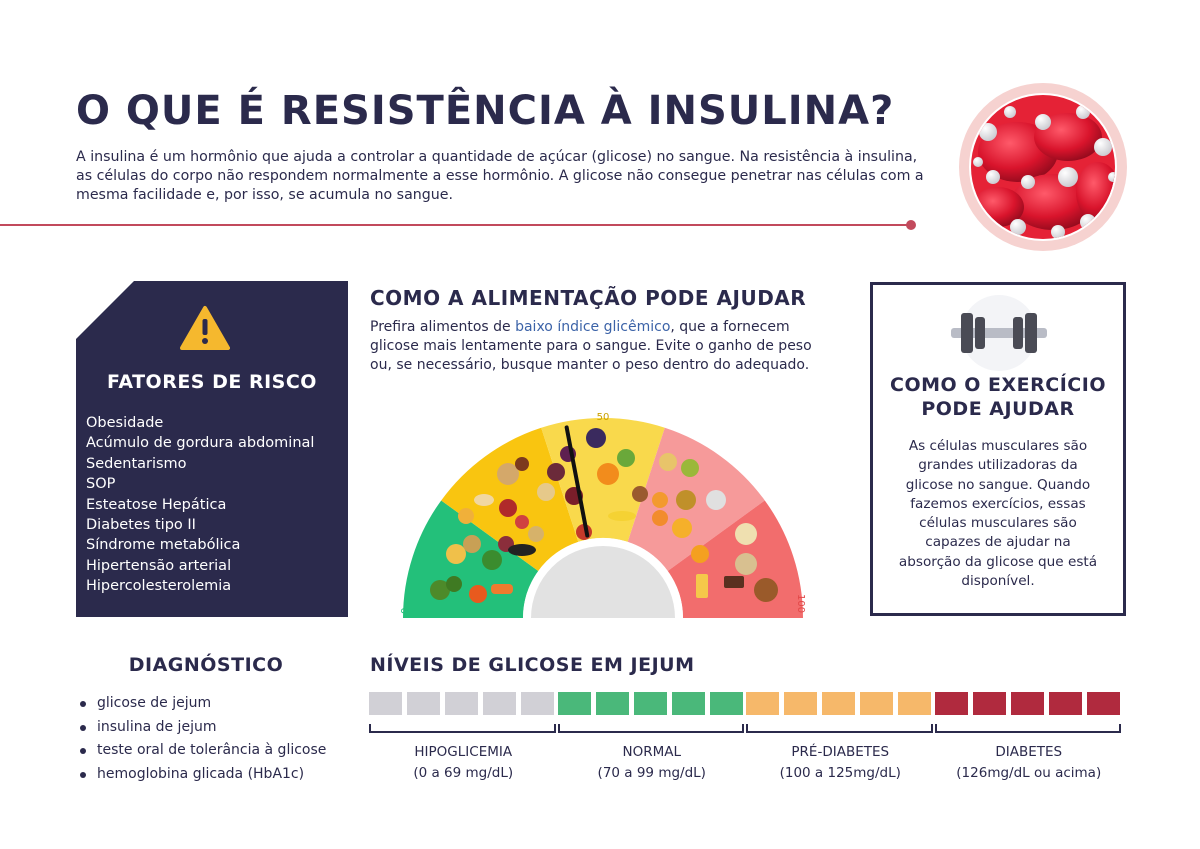  Describe the element at coordinates (651, 773) in the screenshot. I see `glucose-range-value: (70 a 99 mg/dL)` at that location.